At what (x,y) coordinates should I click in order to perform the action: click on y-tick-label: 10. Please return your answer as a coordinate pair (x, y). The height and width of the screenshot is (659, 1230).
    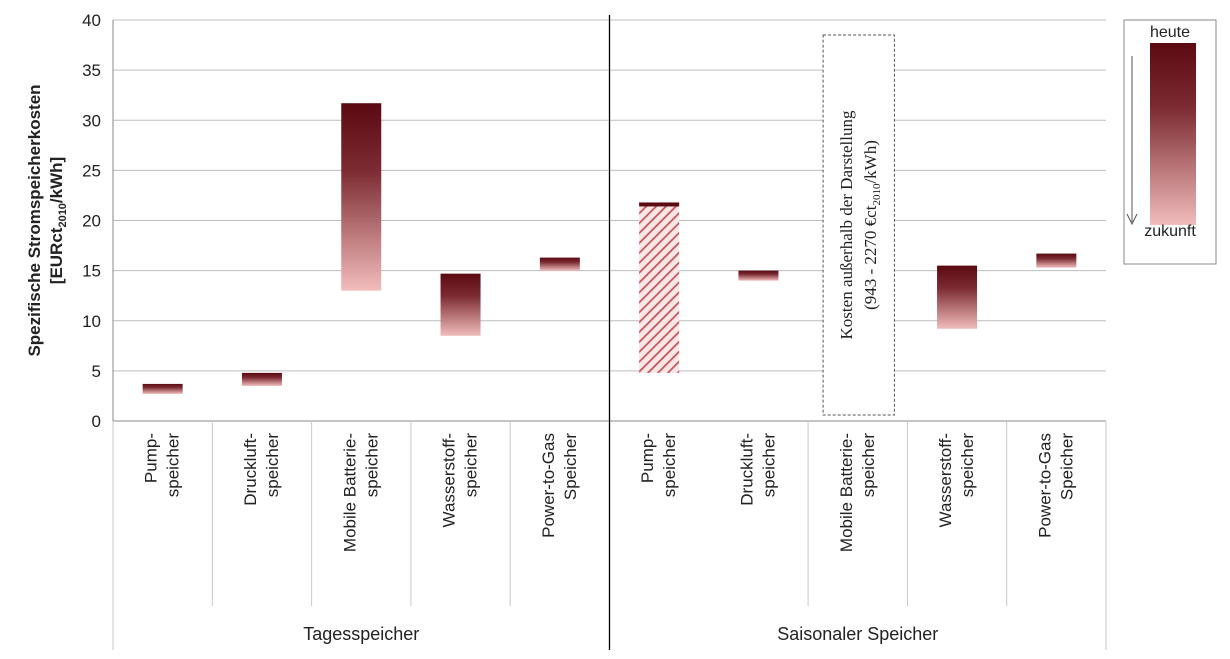
    Looking at the image, I should click on (91, 321).